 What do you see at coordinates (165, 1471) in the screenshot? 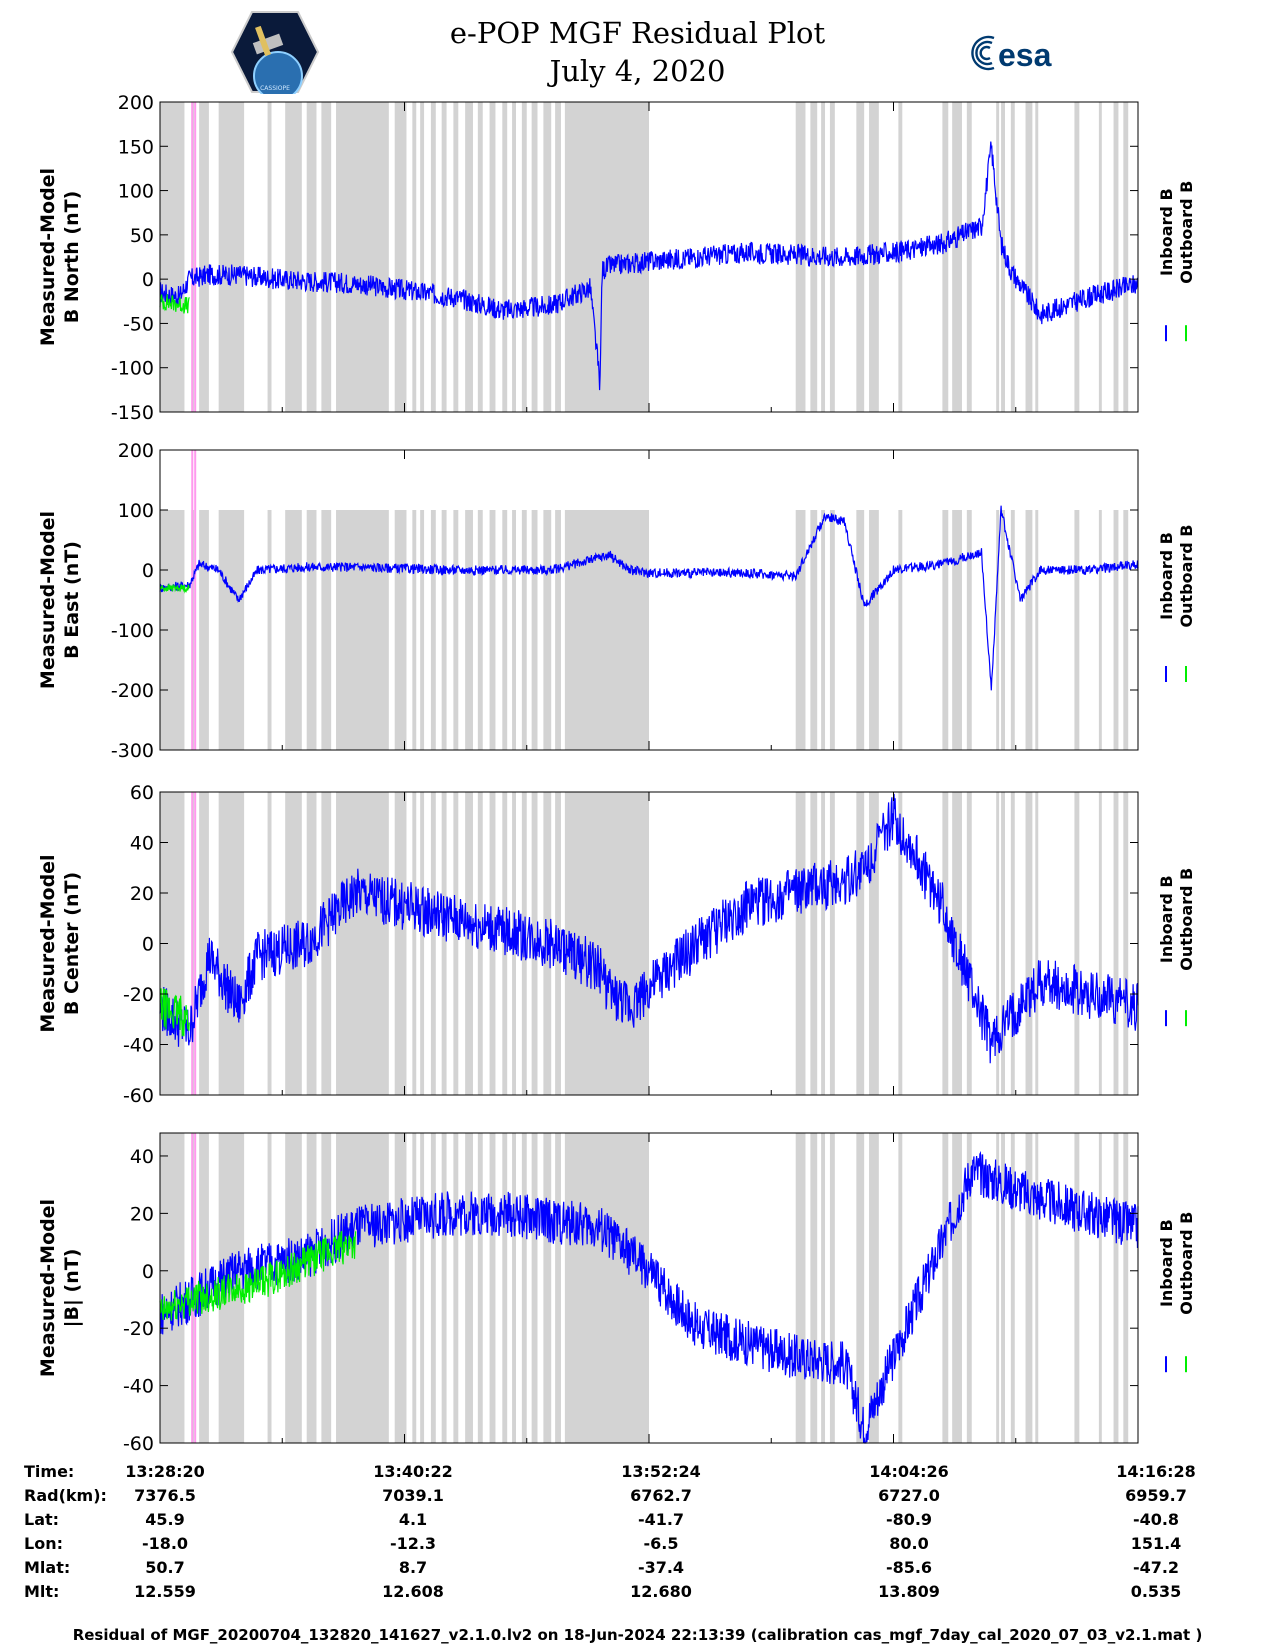
I see `info-value: 13:28:20` at bounding box center [165, 1471].